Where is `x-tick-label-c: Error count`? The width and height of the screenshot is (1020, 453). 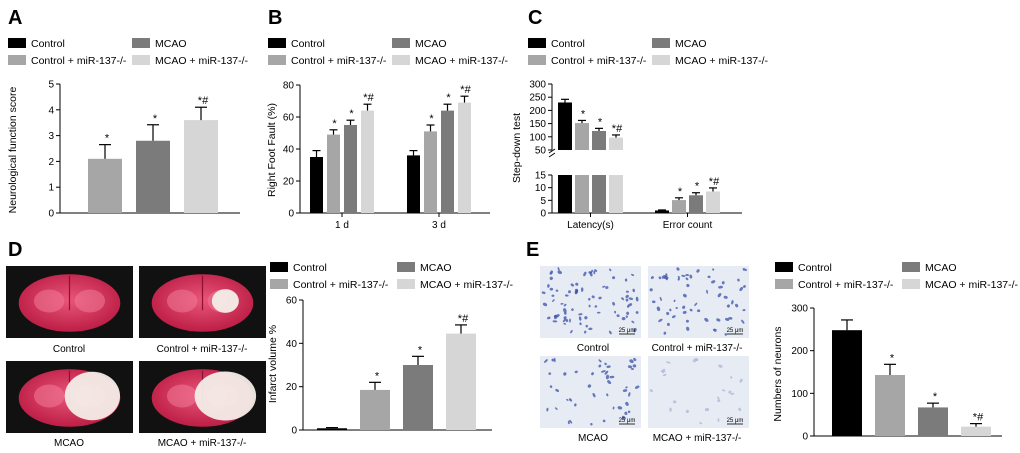
x-tick-label-c: Error count is located at coordinates (688, 225).